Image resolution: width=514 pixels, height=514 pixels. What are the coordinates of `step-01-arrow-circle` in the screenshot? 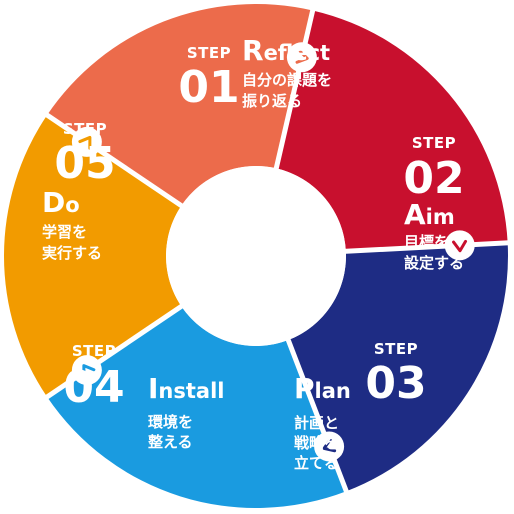 It's located at (86, 141).